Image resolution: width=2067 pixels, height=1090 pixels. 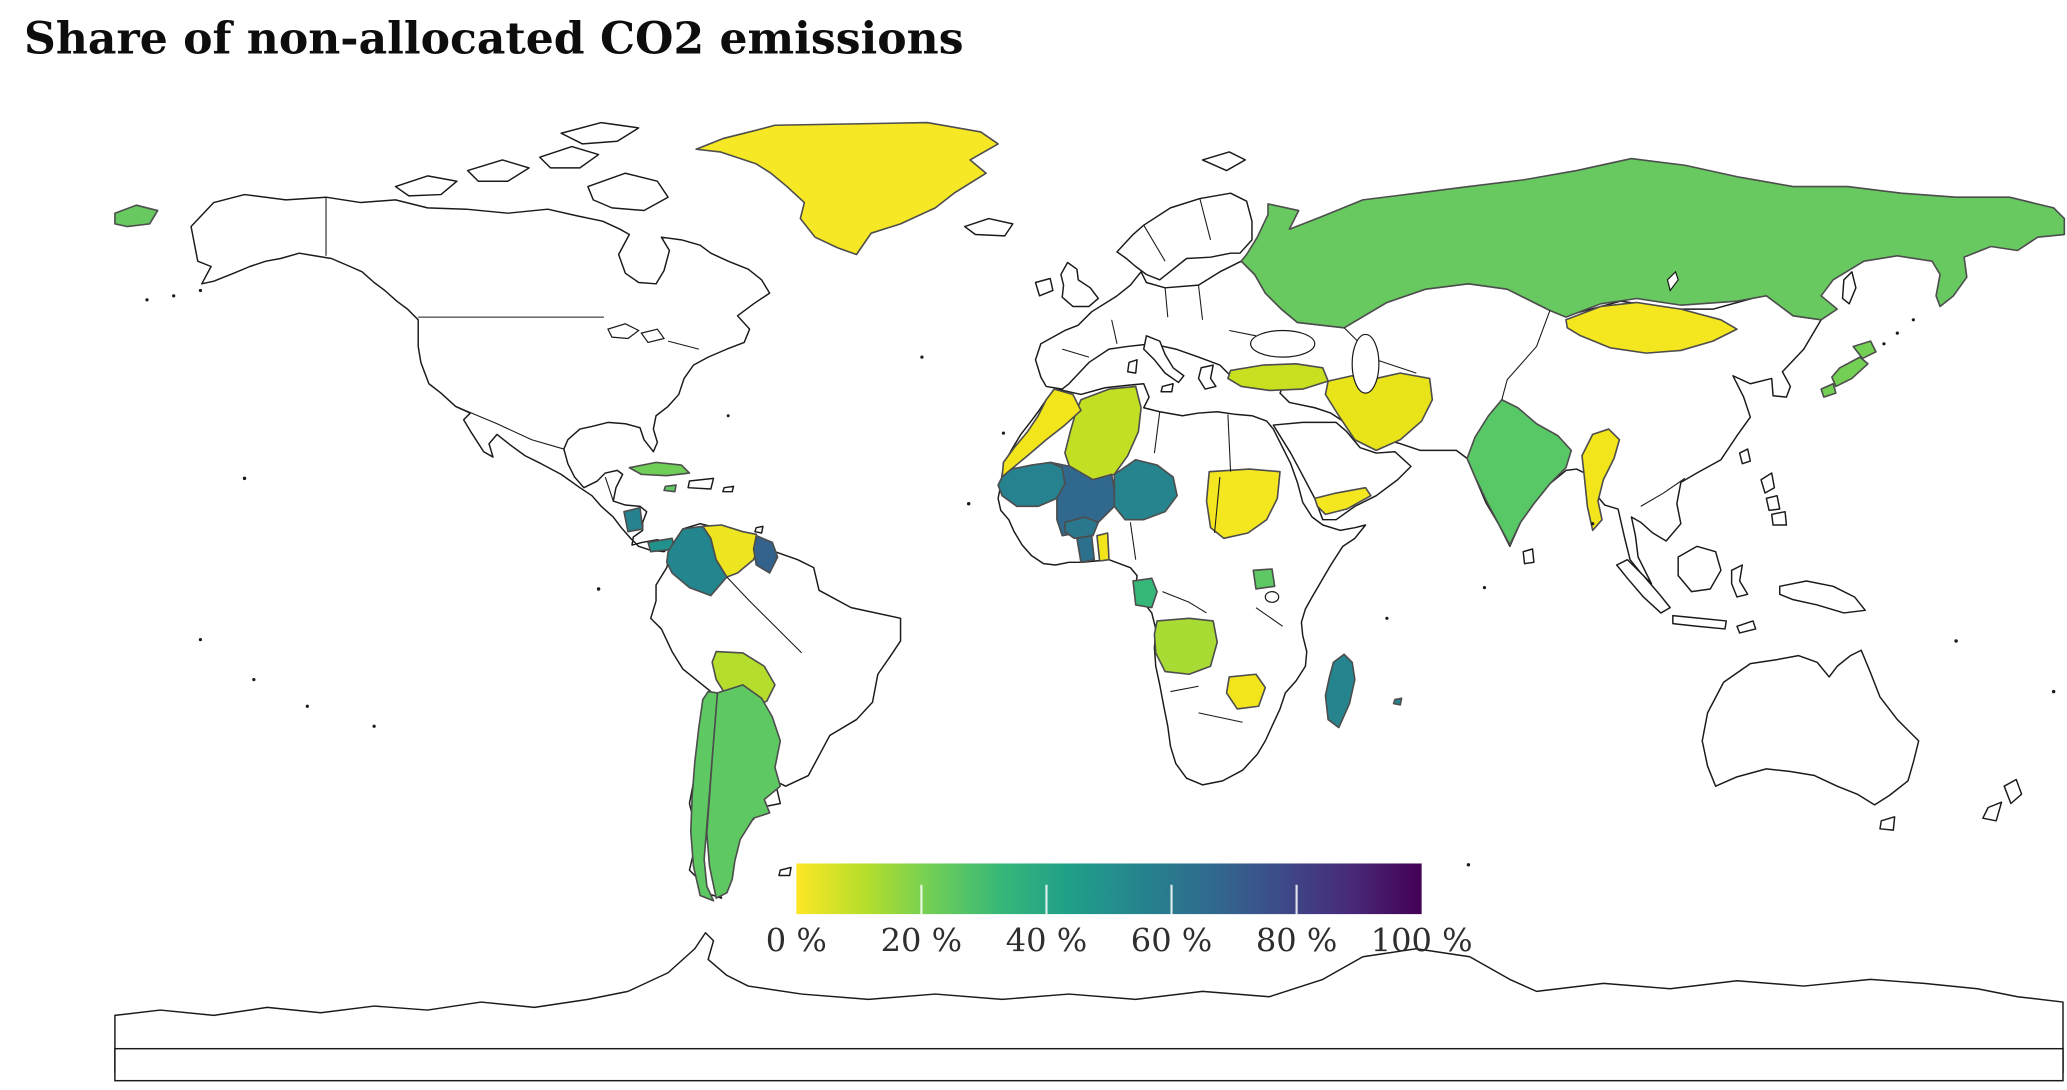 What do you see at coordinates (1229, 443) in the screenshot?
I see `border-libya-egypt` at bounding box center [1229, 443].